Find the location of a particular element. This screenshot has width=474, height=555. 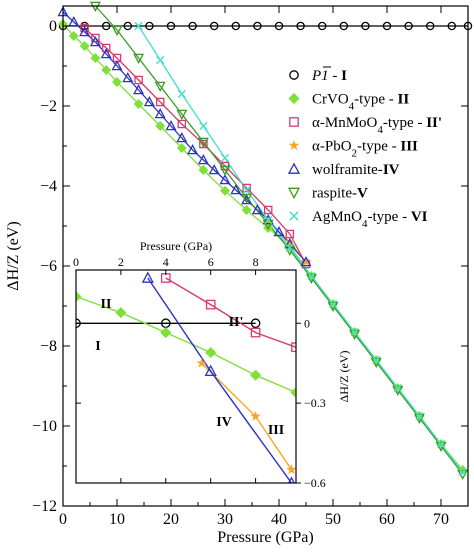

legend-label-0: P1 - I is located at coordinates (329, 76).